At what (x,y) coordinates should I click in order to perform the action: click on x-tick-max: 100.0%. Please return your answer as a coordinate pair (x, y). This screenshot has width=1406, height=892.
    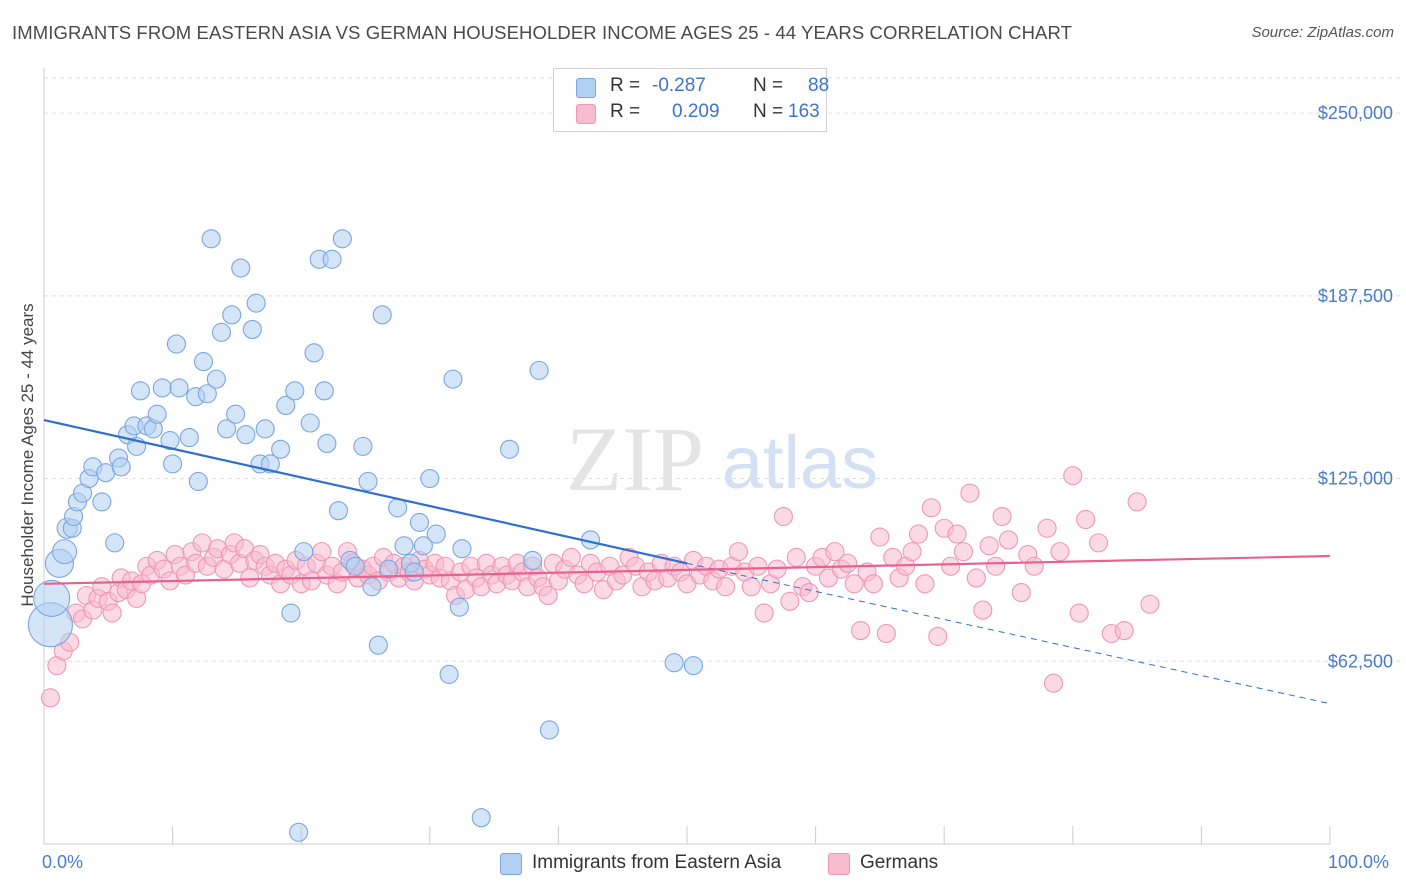
    Looking at the image, I should click on (1359, 862).